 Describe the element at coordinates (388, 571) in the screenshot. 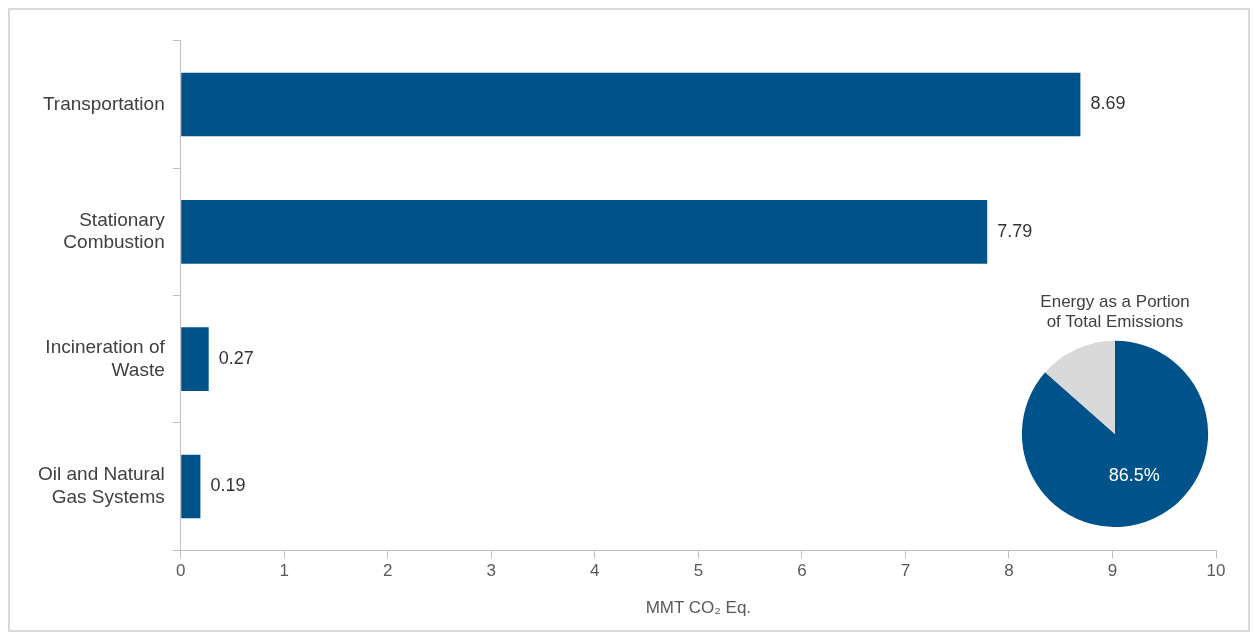

I see `x-tick-label: 2` at that location.